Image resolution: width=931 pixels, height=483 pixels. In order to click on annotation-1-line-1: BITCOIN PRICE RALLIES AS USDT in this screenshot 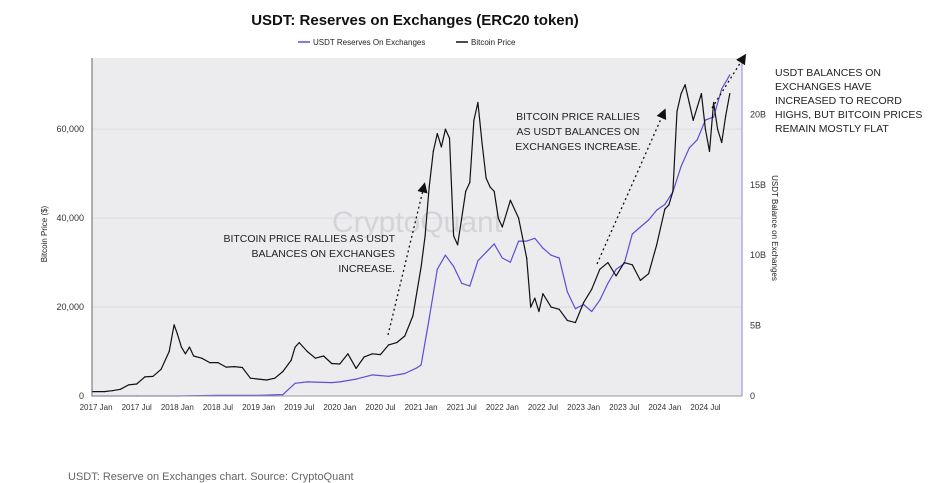, I will do `click(309, 239)`.